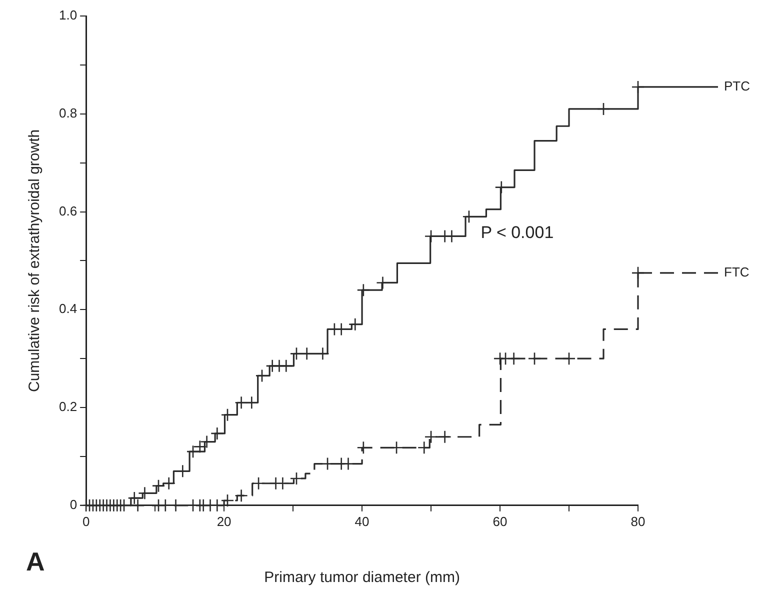  What do you see at coordinates (68, 210) in the screenshot?
I see `y-tick-label: 0.6` at bounding box center [68, 210].